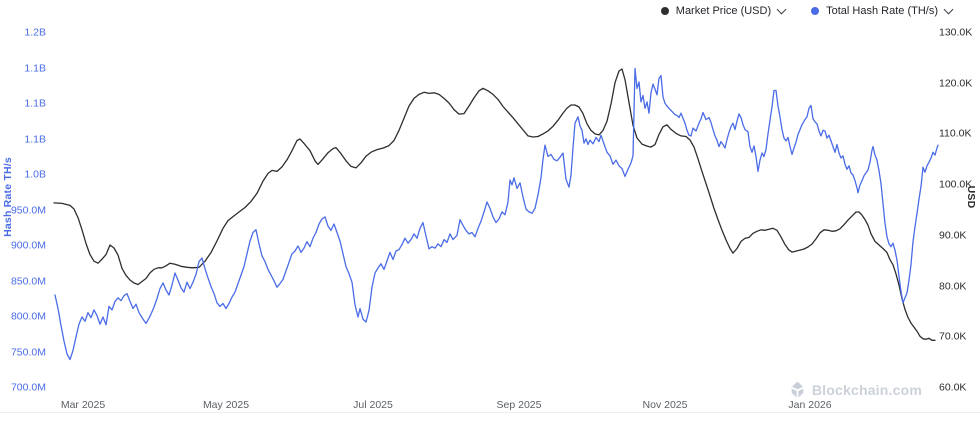 This screenshot has width=980, height=424. I want to click on legend-item-market-price: Market Price (USD), so click(723, 11).